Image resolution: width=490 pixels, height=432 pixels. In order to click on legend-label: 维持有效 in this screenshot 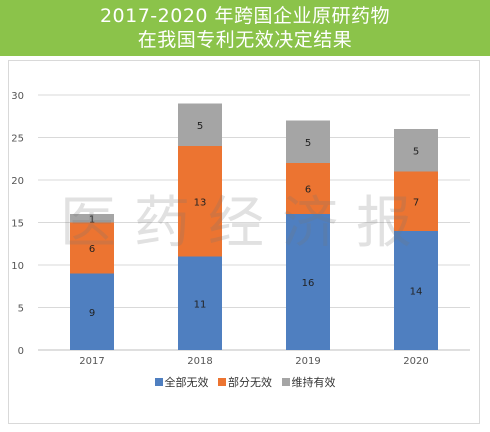, I will do `click(313, 382)`.